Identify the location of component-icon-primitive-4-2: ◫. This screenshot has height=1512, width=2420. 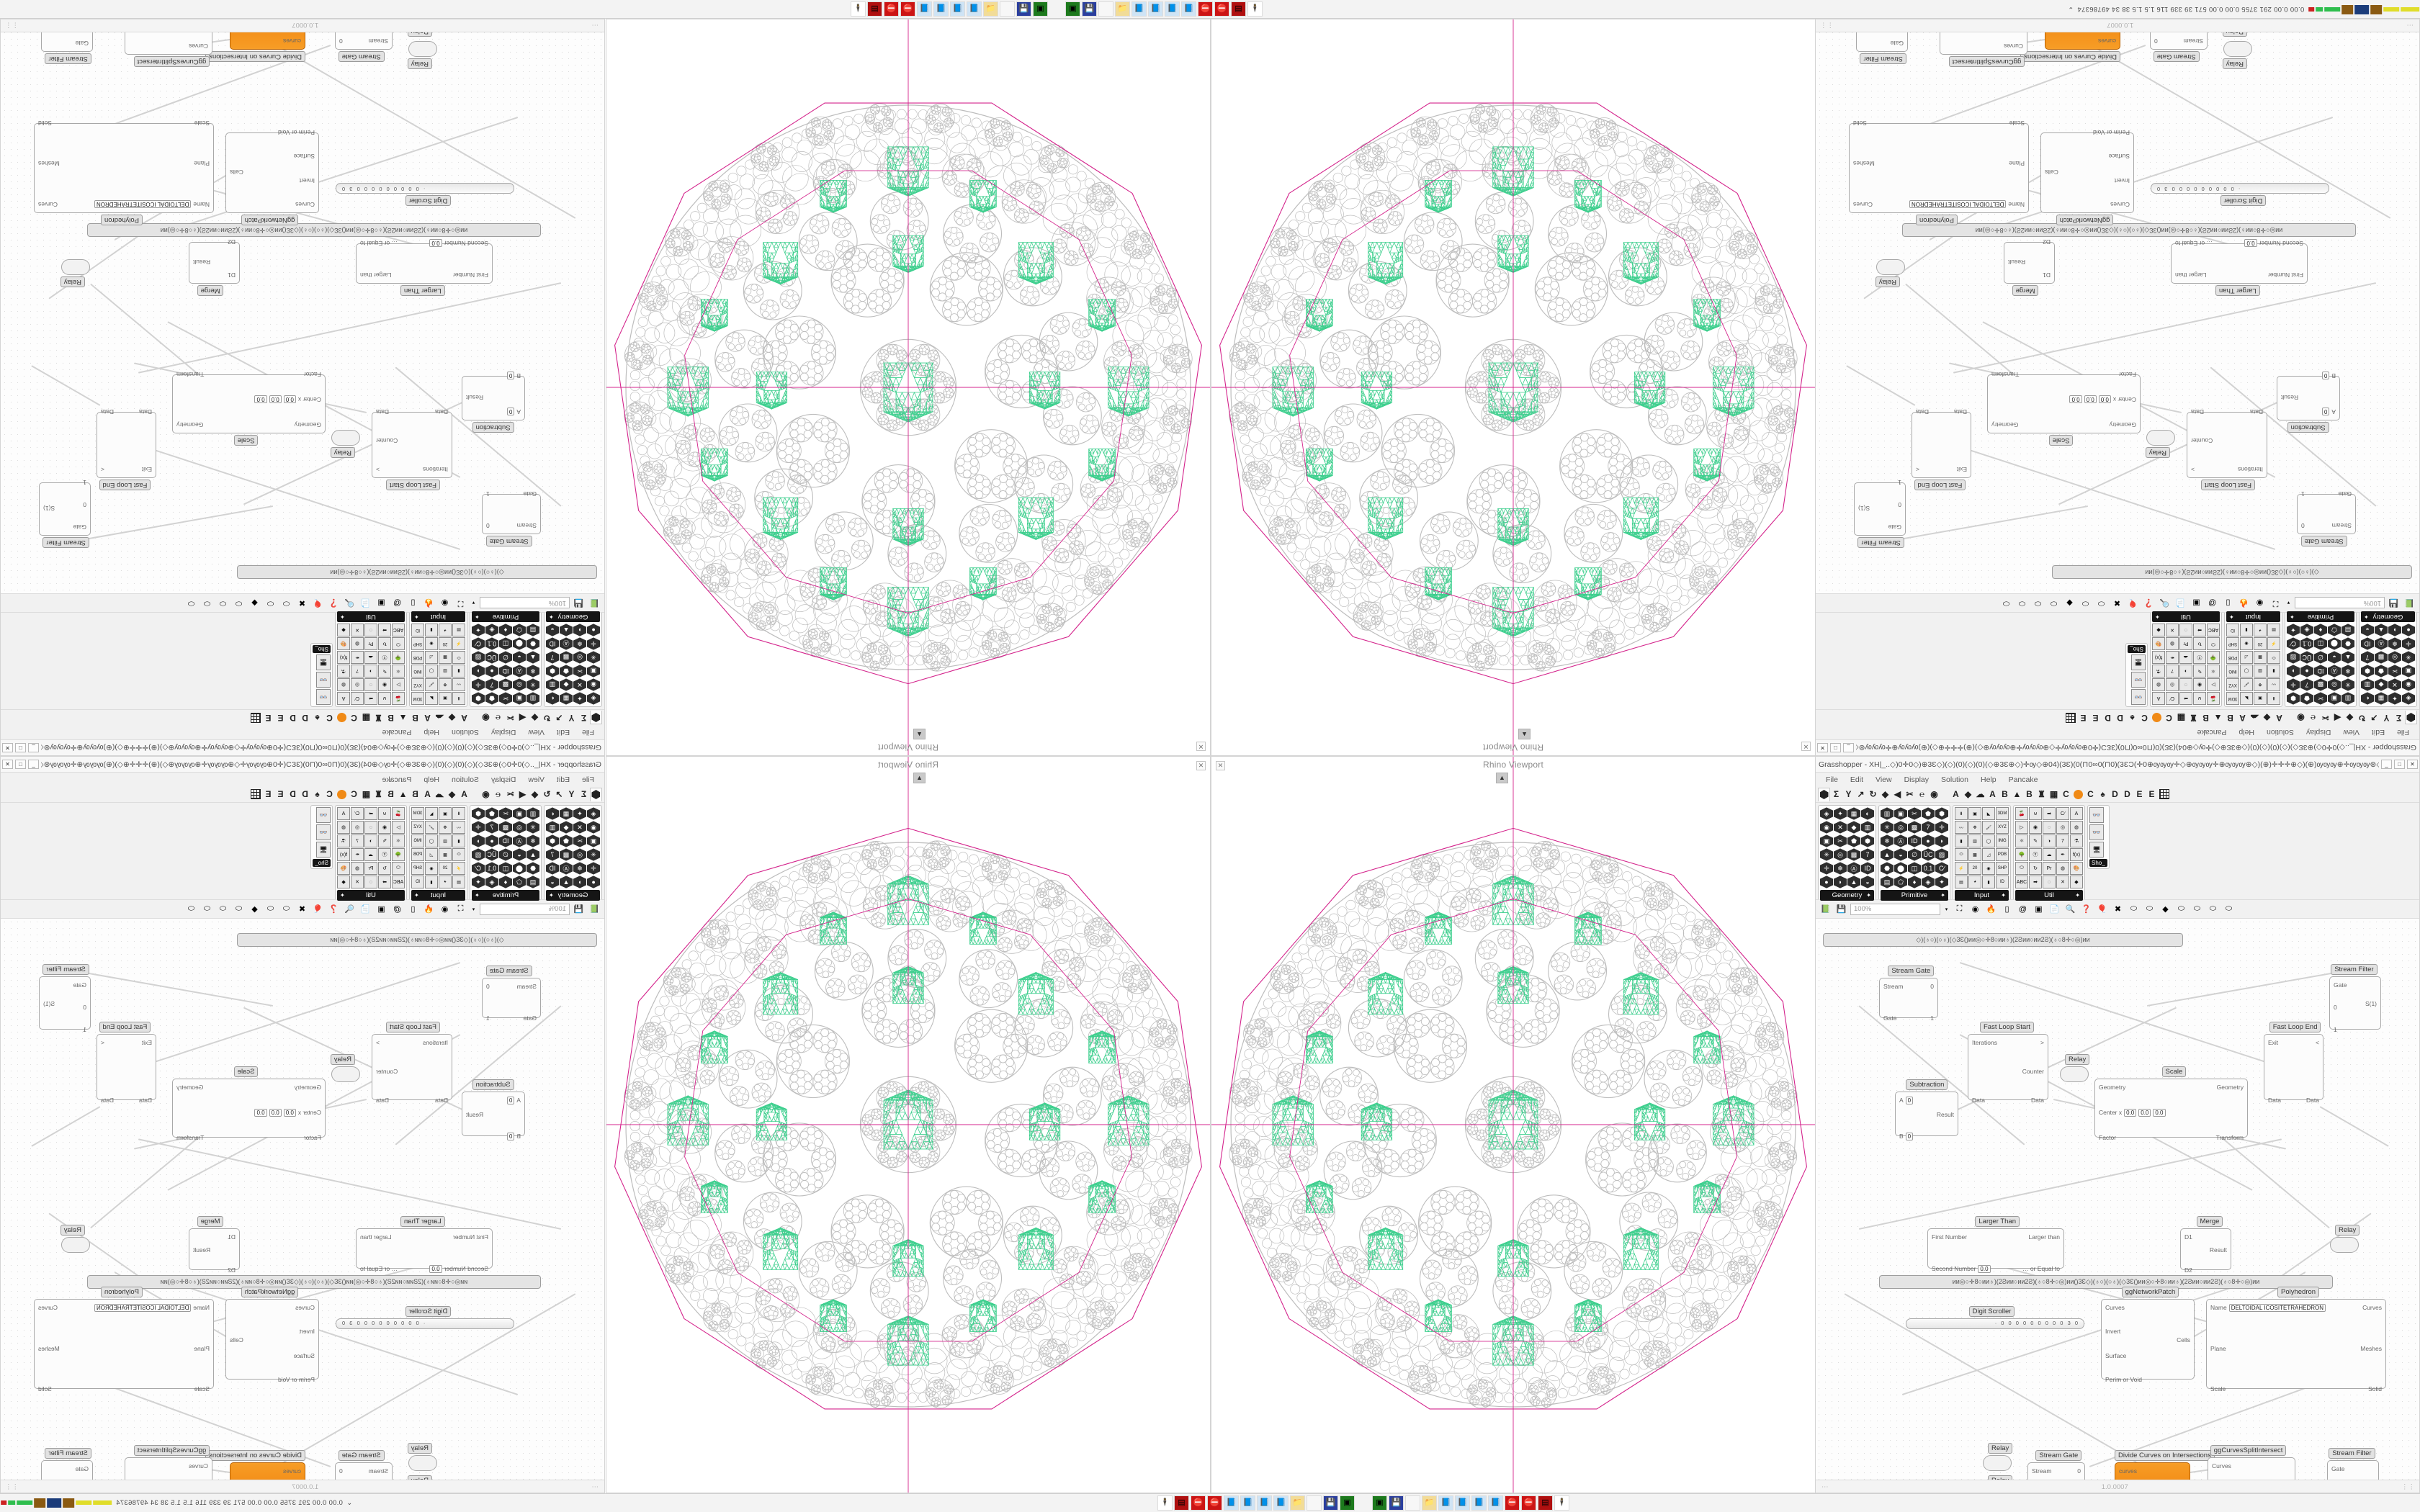
(505, 868).